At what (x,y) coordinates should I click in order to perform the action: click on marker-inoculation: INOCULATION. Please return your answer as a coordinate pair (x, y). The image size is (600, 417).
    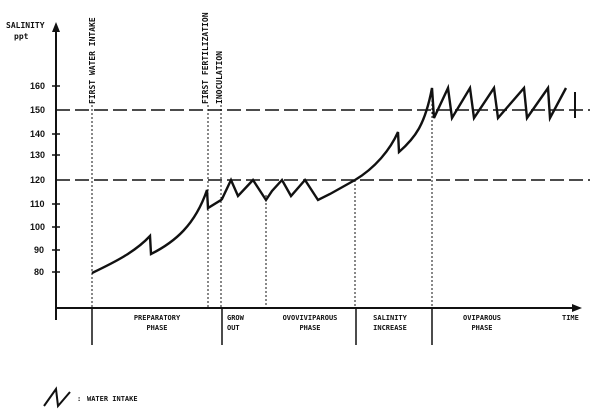
    Looking at the image, I should click on (219, 77).